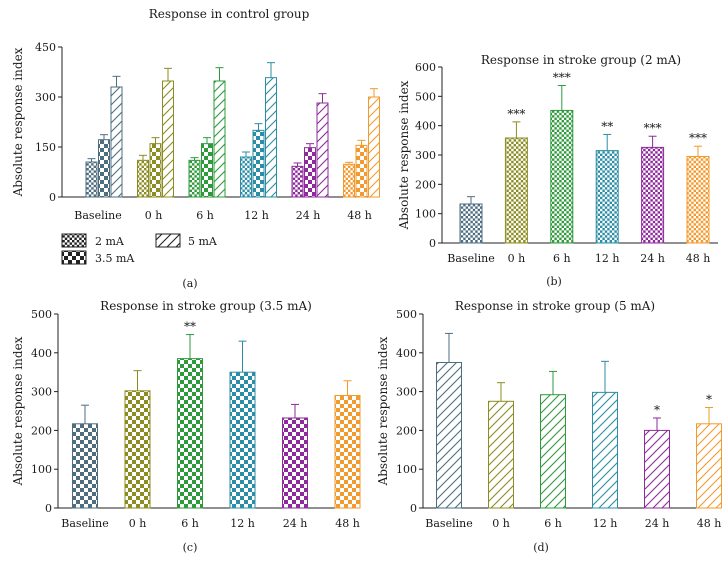 The image size is (725, 575). Describe the element at coordinates (74, 257) in the screenshot. I see `legend-swatch-3-5ma` at that location.